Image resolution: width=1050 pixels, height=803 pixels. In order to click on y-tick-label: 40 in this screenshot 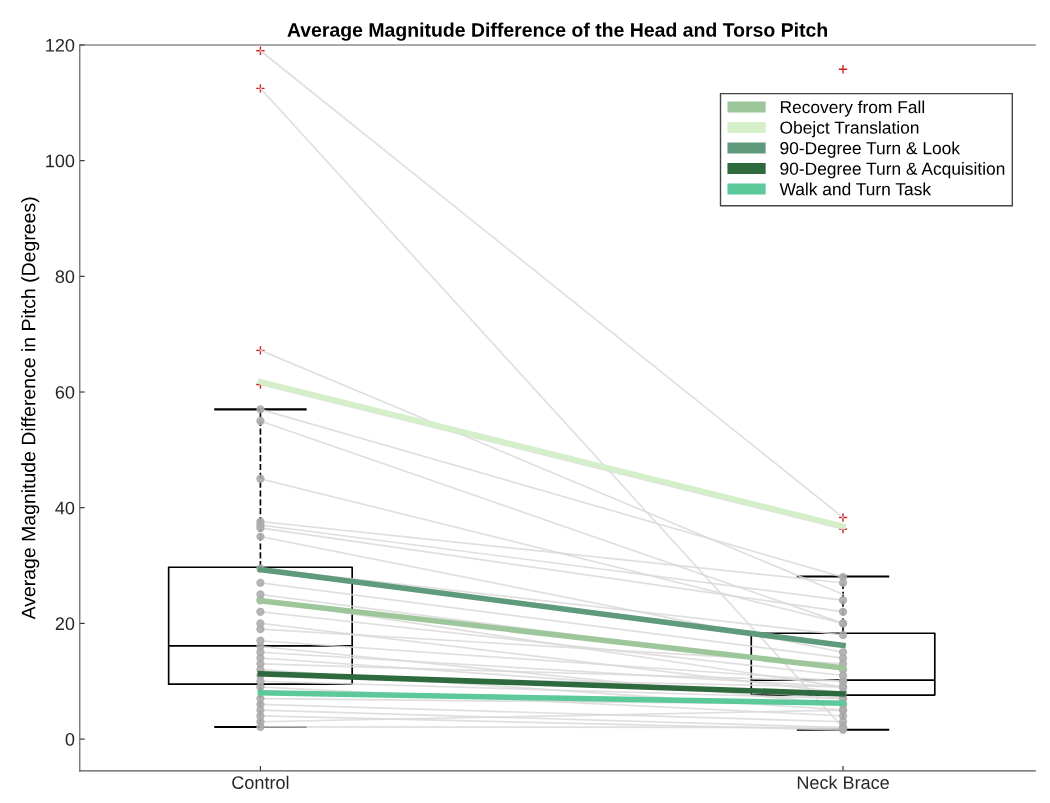, I will do `click(65, 508)`.